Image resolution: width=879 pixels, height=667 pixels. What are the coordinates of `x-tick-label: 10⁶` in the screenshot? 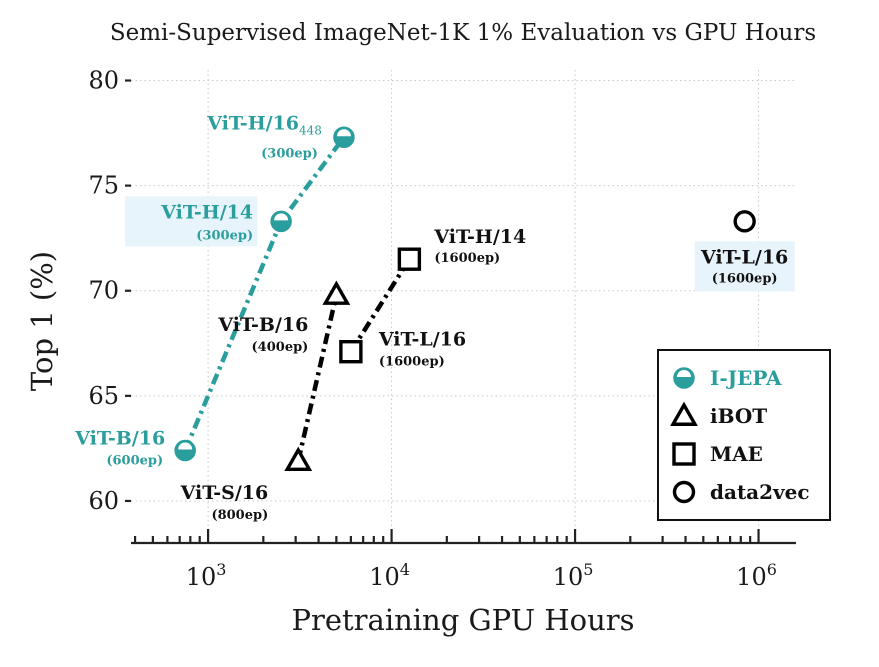 It's located at (756, 575).